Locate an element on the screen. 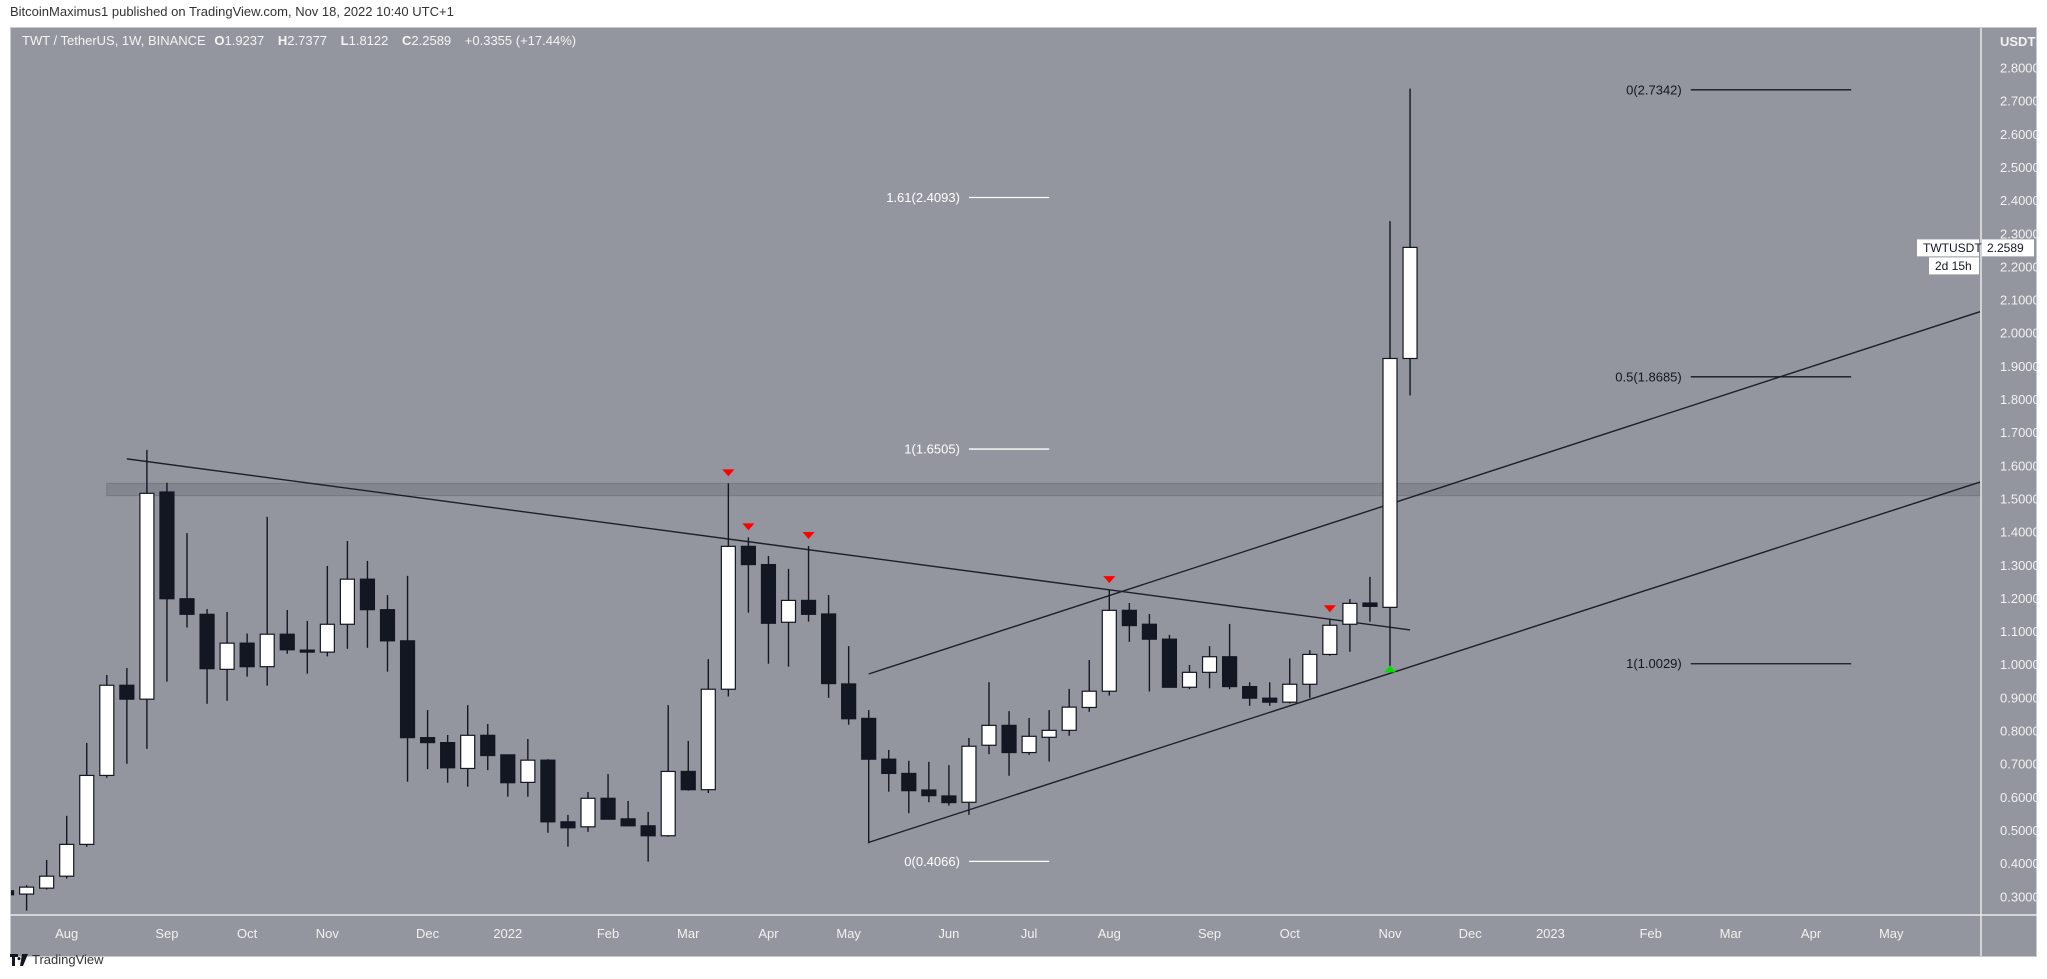 This screenshot has height=979, width=2047. fib-level-label: 1.61(2.4093) is located at coordinates (923, 197).